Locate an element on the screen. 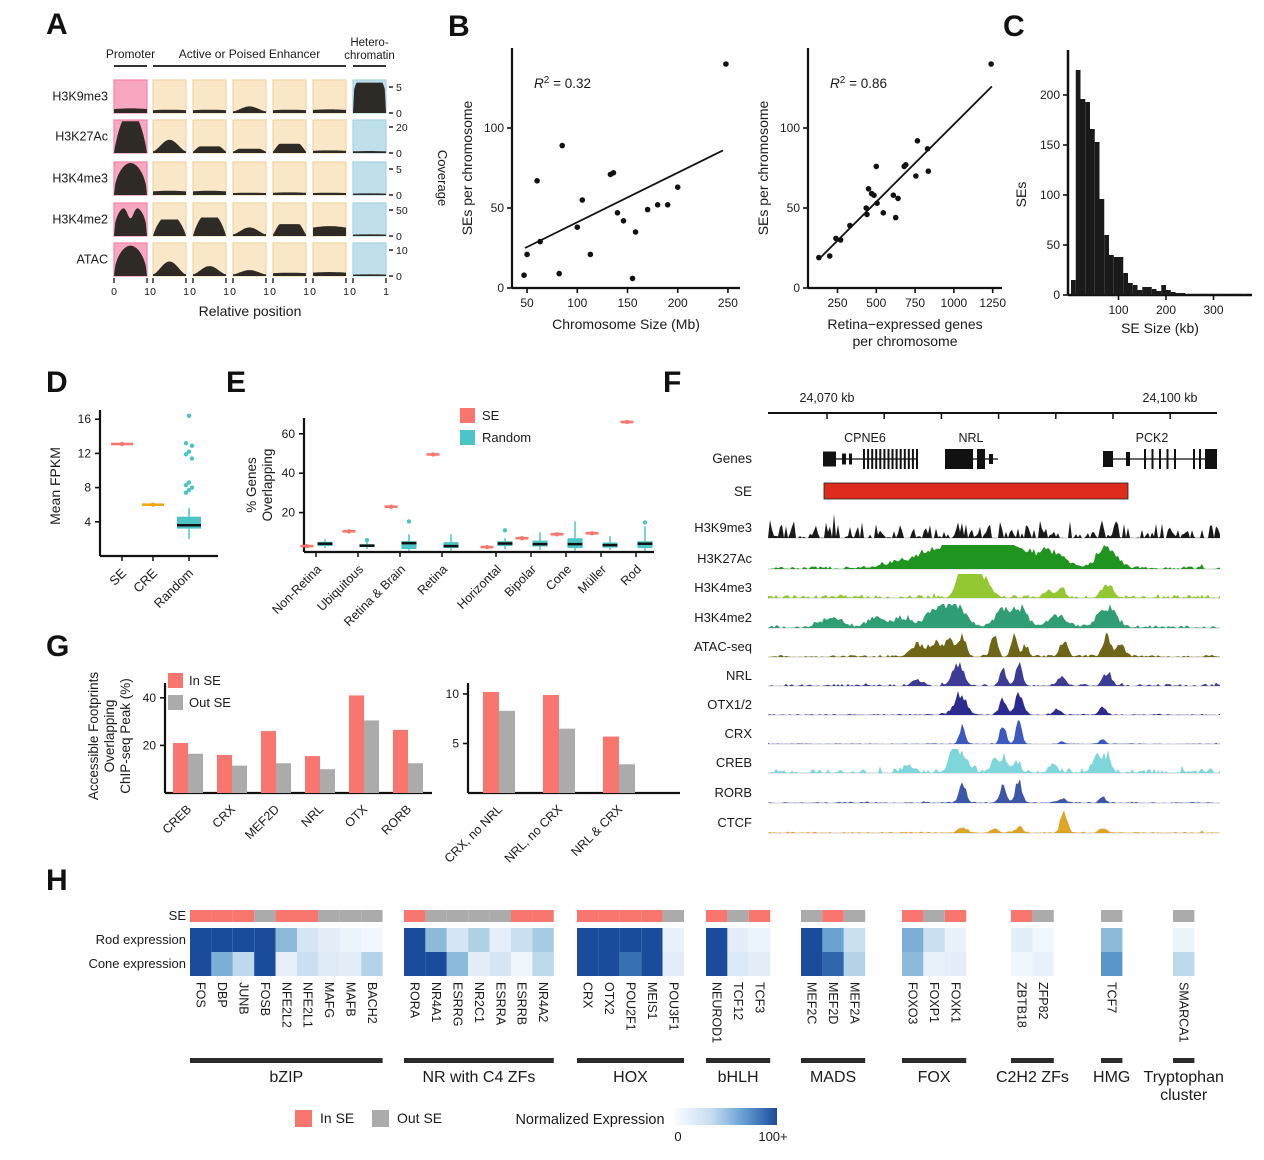 This screenshot has width=1264, height=1160. svg-text: Promoter is located at coordinates (130, 54).